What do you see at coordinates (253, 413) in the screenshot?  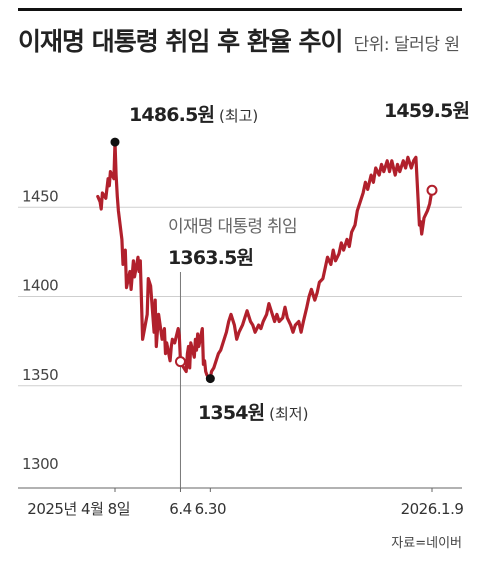 I see `low-point-label: 1354원 (최저)` at bounding box center [253, 413].